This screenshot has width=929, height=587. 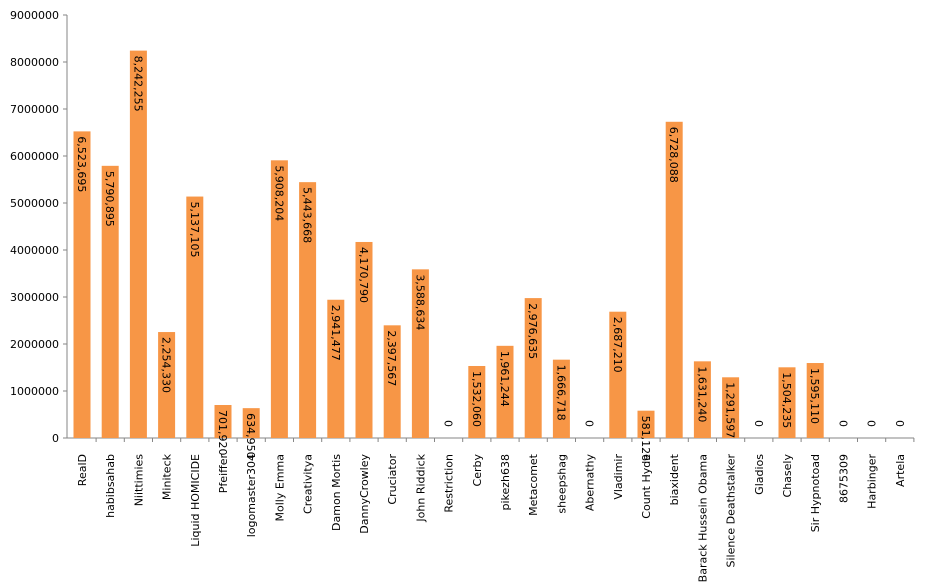 What do you see at coordinates (476, 399) in the screenshot?
I see `data-label: 1,532,060` at bounding box center [476, 399].